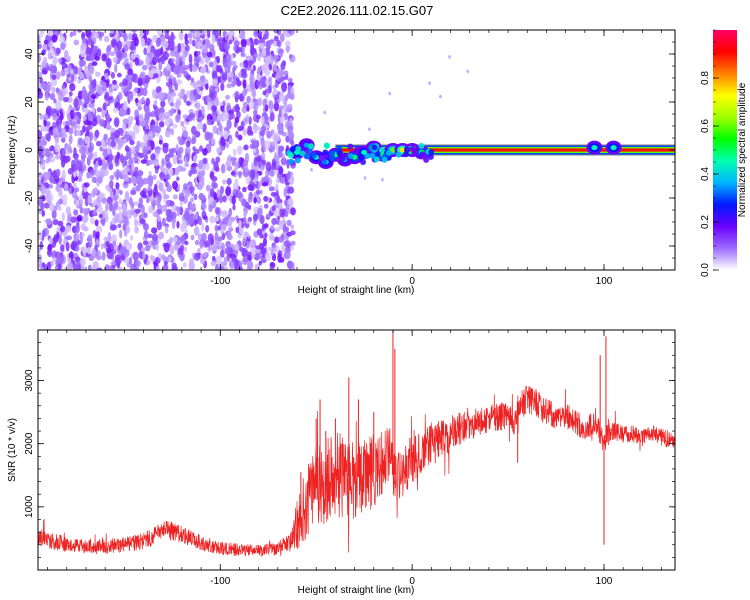 This screenshot has width=750, height=600. Describe the element at coordinates (392, 150) in the screenshot. I see `signal-blob-core` at that location.